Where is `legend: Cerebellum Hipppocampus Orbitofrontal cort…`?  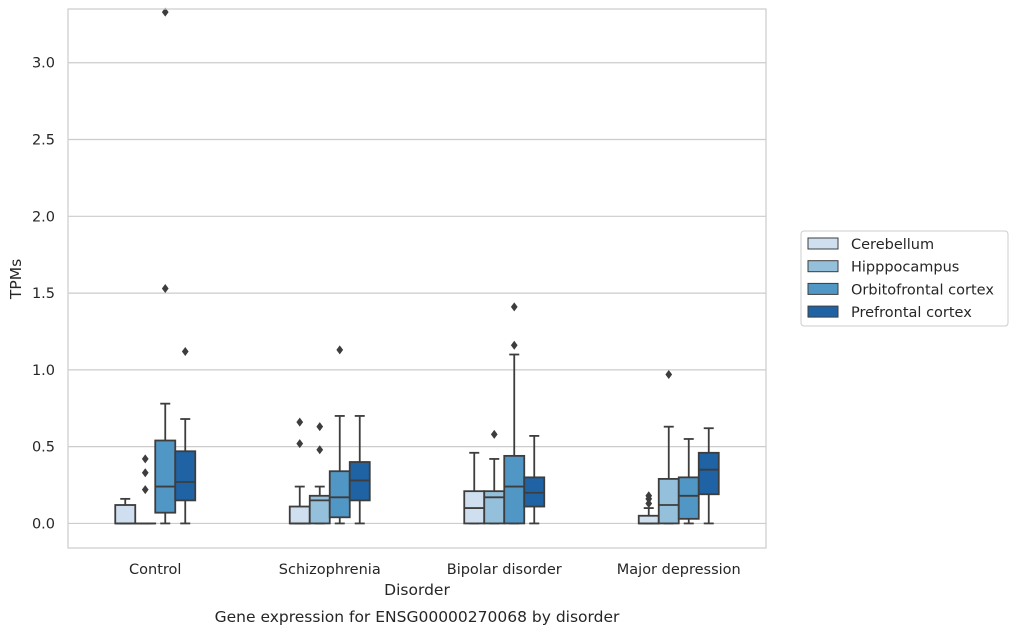 legend: Cerebellum Hipppocampus Orbitofrontal cort… is located at coordinates (904, 278).